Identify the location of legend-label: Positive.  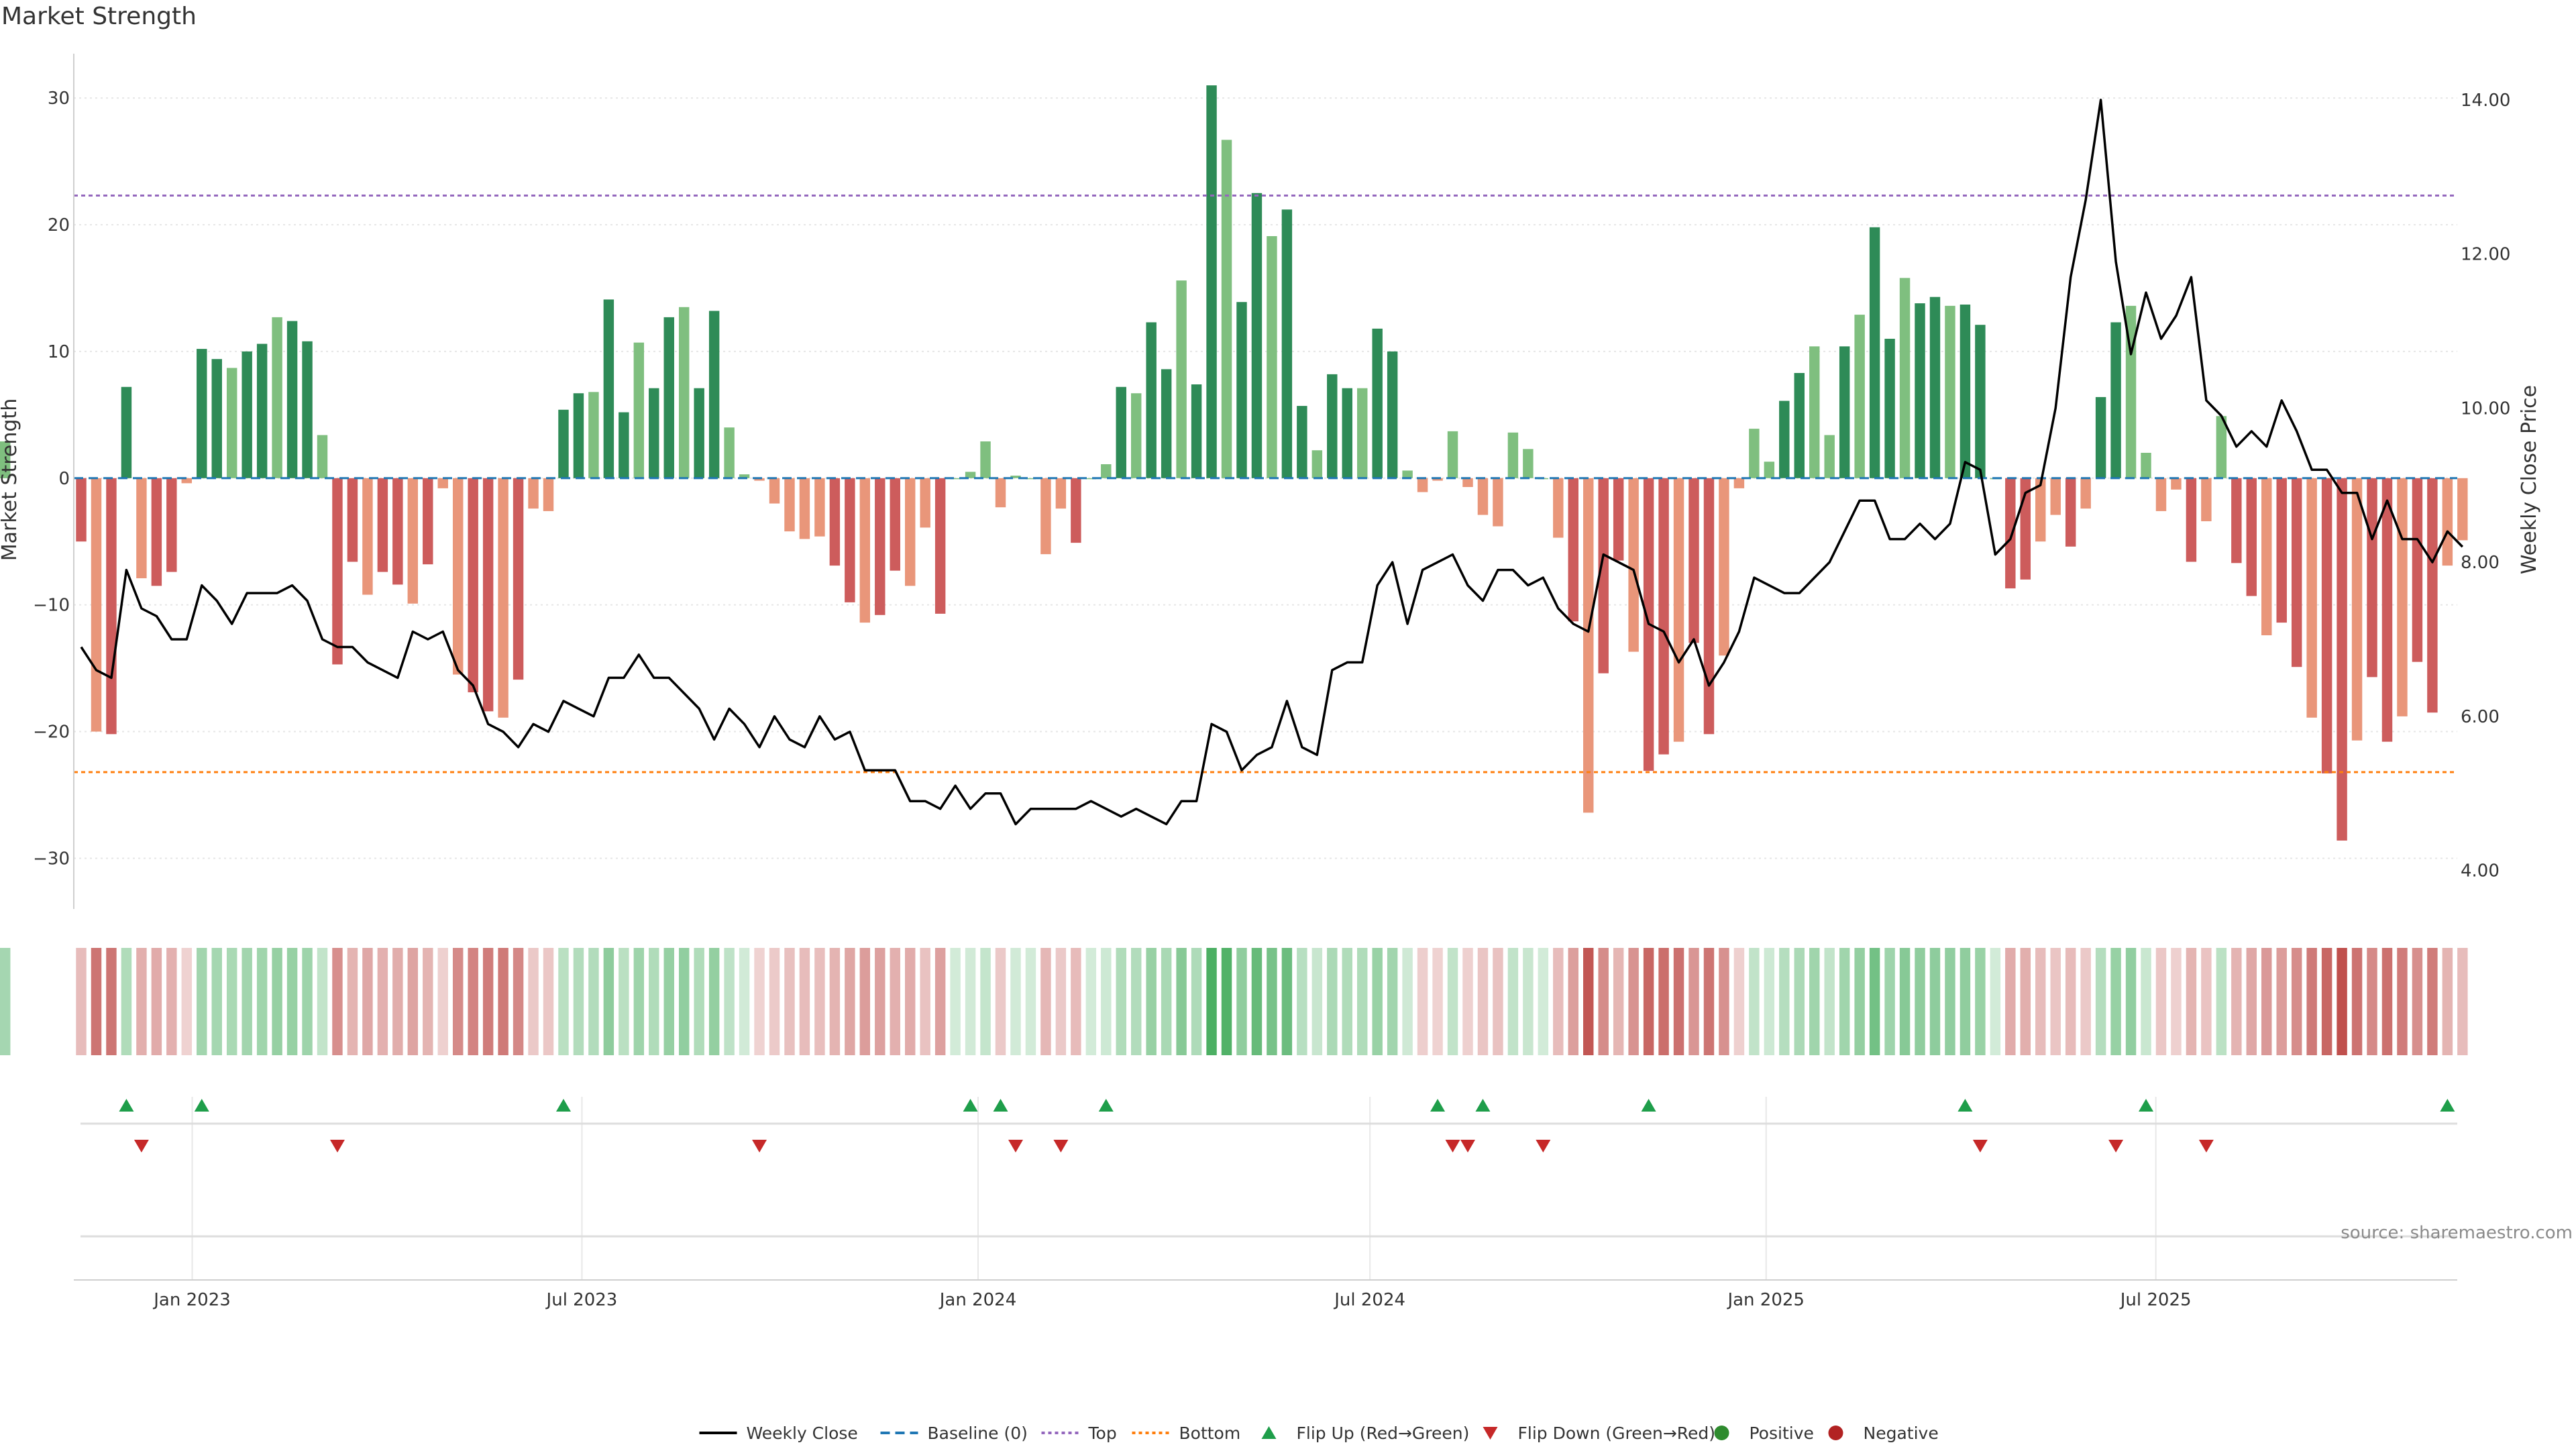
(1782, 1433).